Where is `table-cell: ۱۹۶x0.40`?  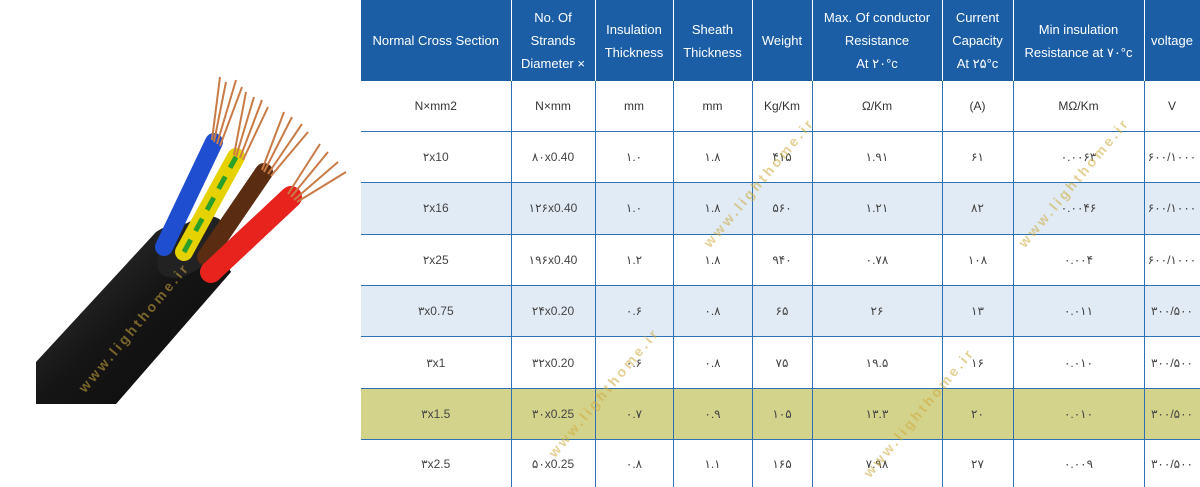 table-cell: ۱۹۶x0.40 is located at coordinates (553, 260).